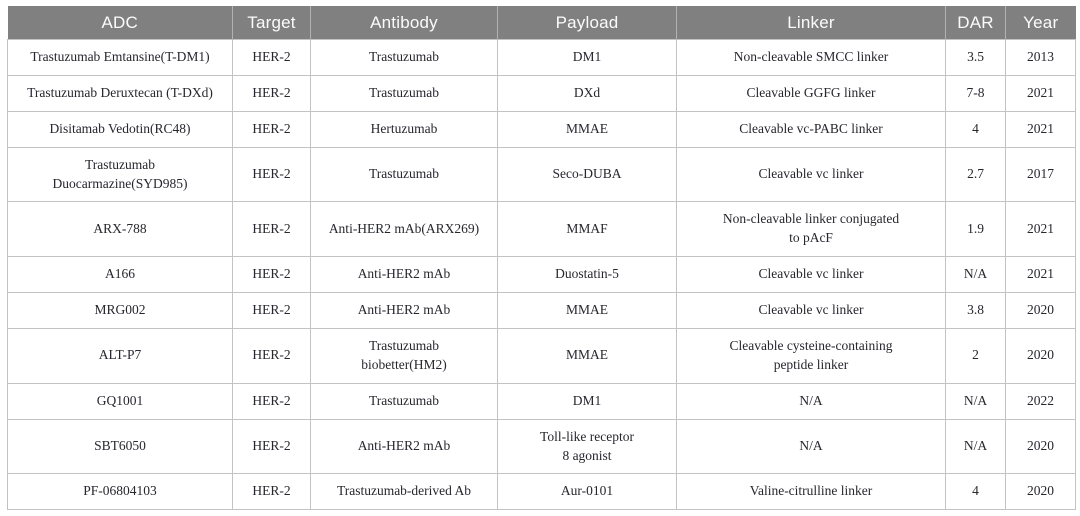 This screenshot has width=1080, height=516. Describe the element at coordinates (975, 23) in the screenshot. I see `column-header-dar: DAR` at that location.